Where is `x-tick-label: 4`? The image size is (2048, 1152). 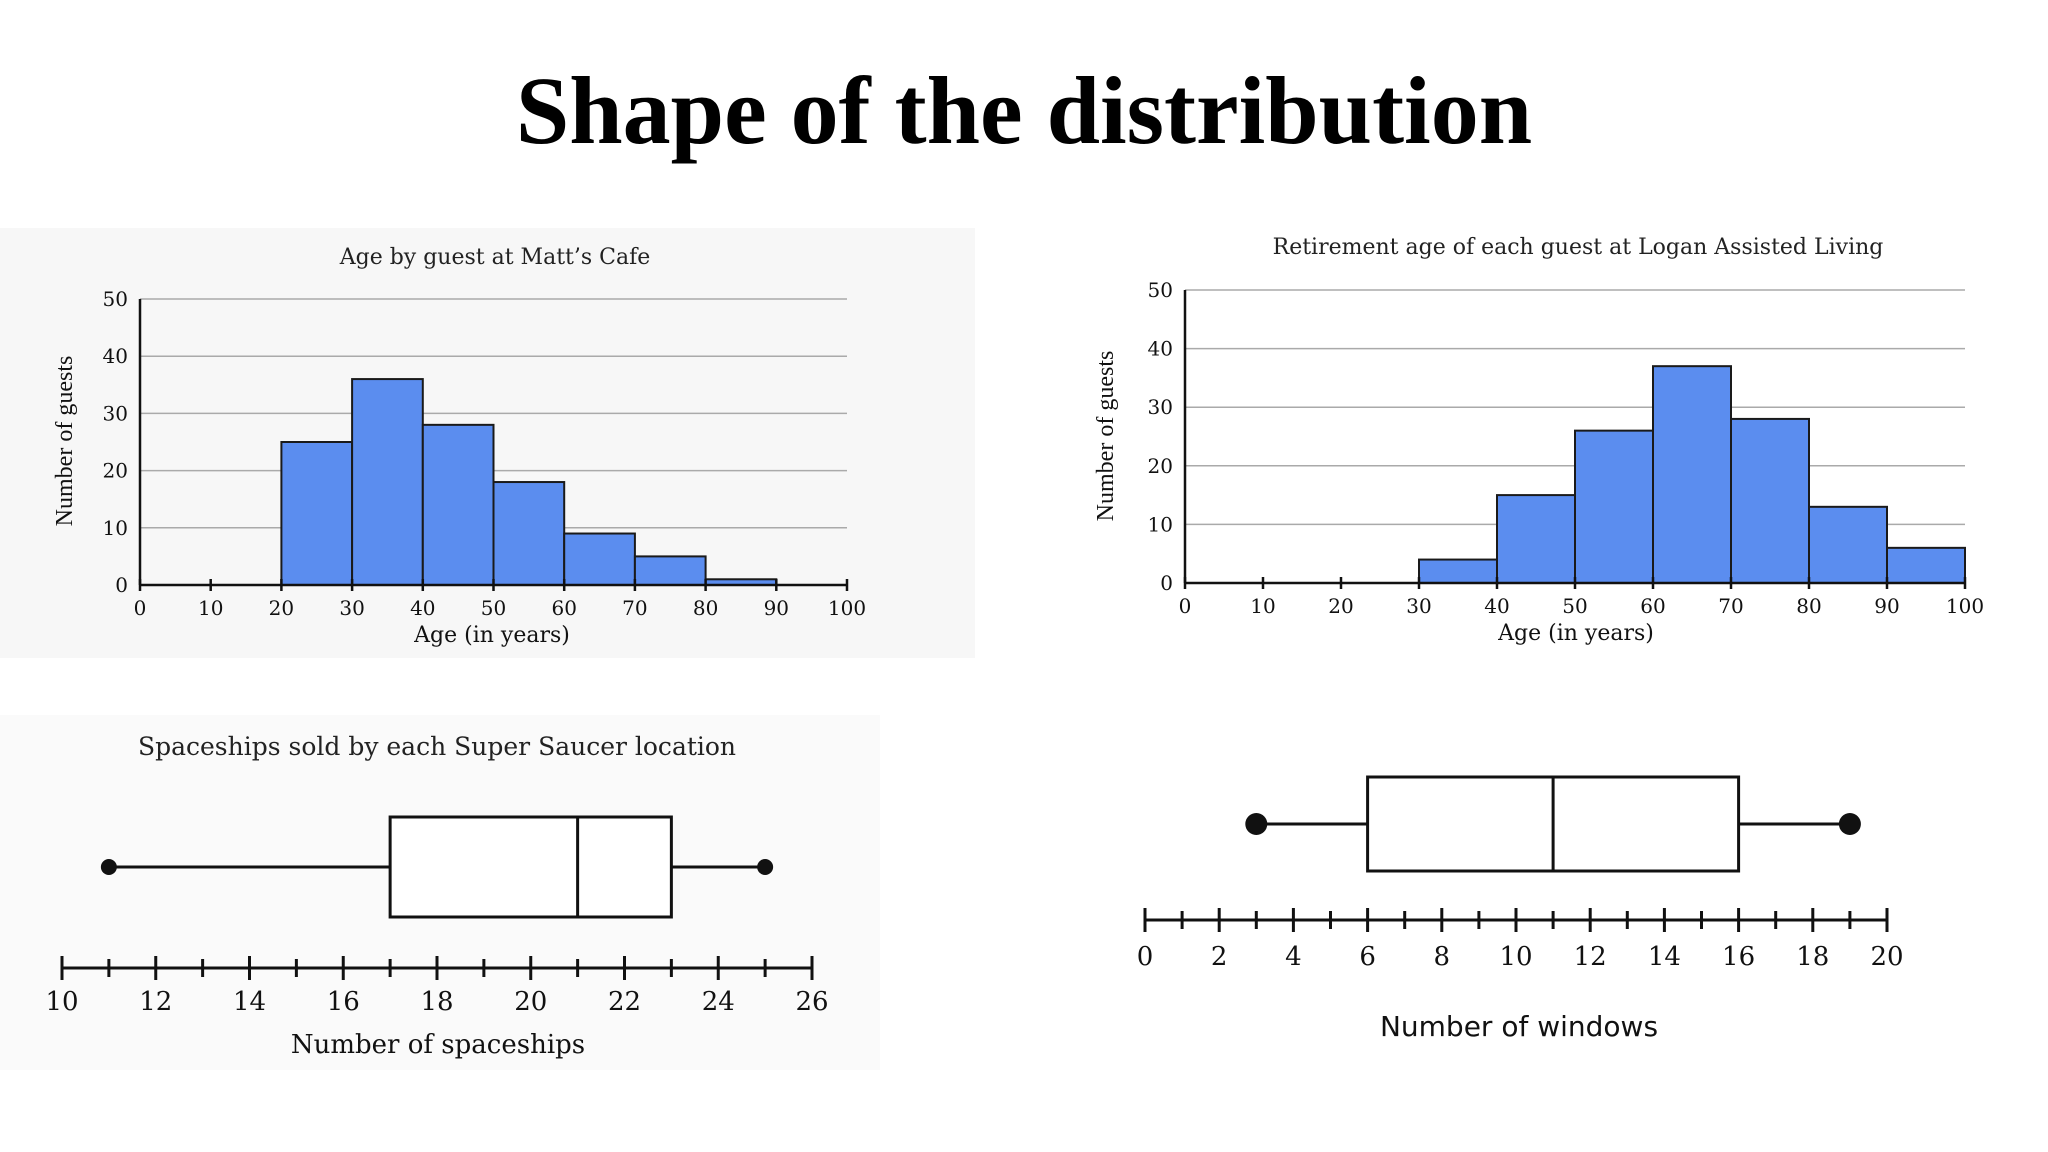
x-tick-label: 4 is located at coordinates (1293, 957).